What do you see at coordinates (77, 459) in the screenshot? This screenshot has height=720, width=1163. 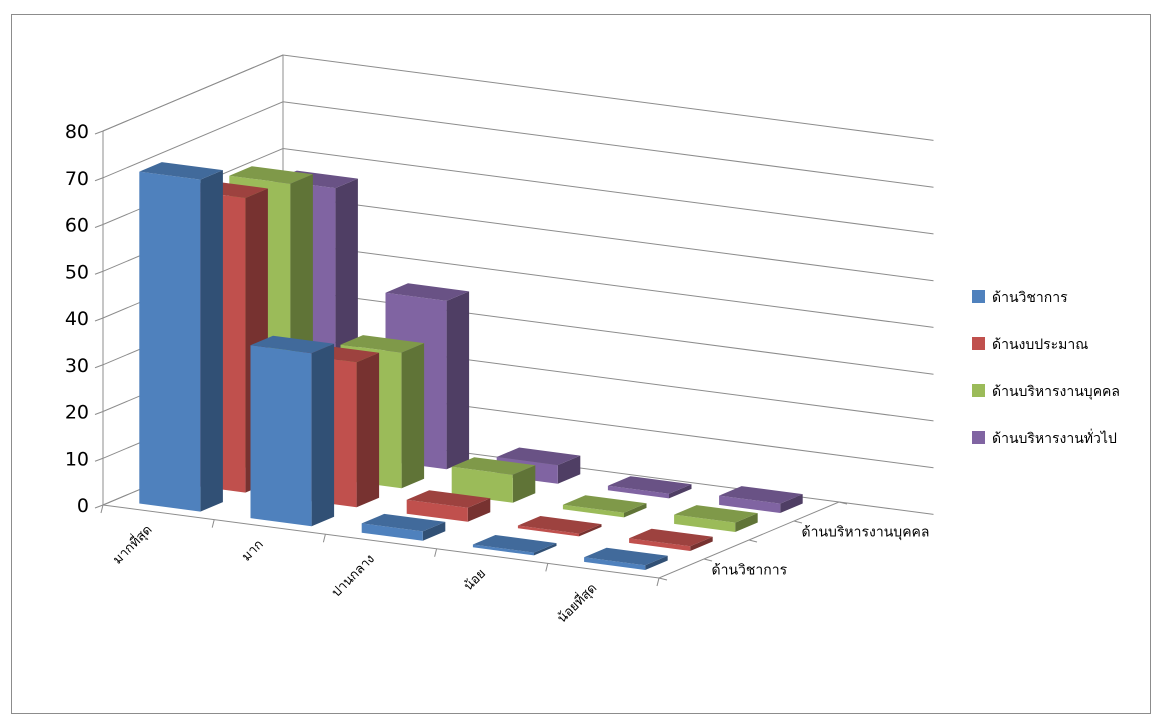 I see `y-tick-label: 10` at bounding box center [77, 459].